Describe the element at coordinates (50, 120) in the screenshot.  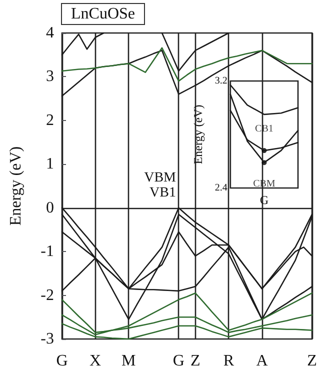
I see `y-tick-label: 2` at that location.